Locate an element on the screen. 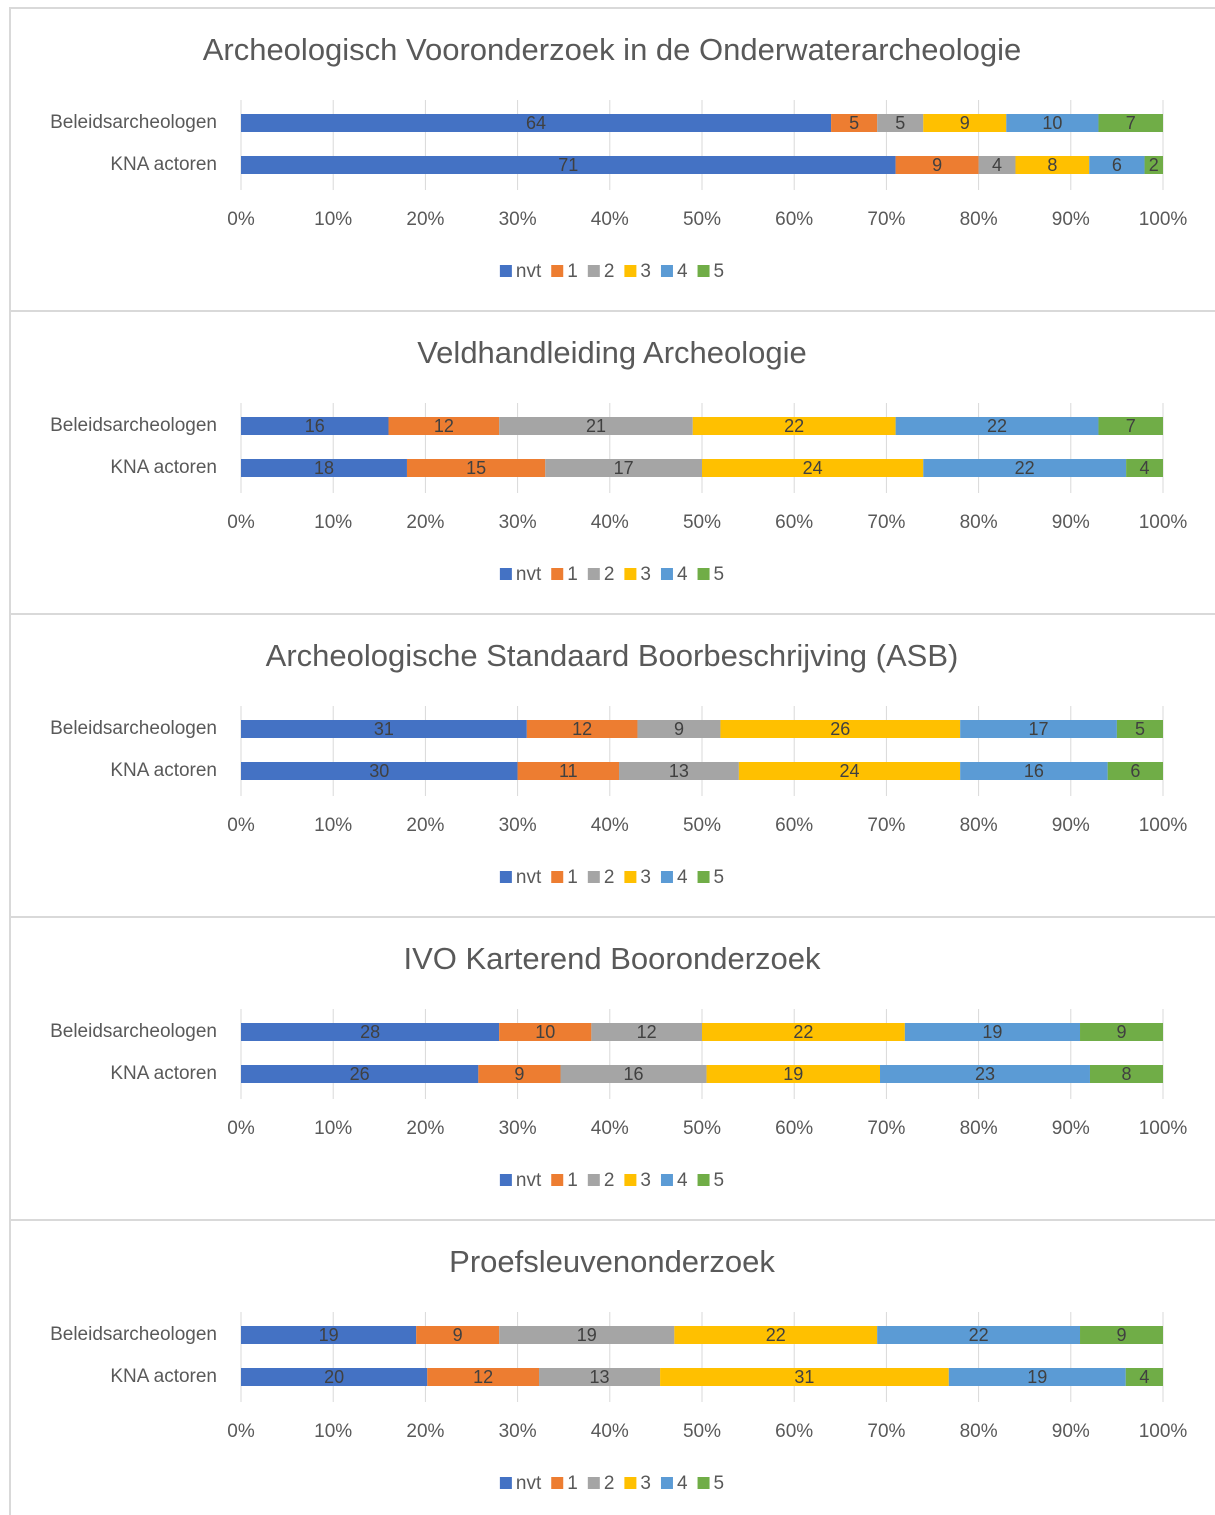 This screenshot has width=1215, height=1515. x-tick-label: 0% is located at coordinates (241, 522).